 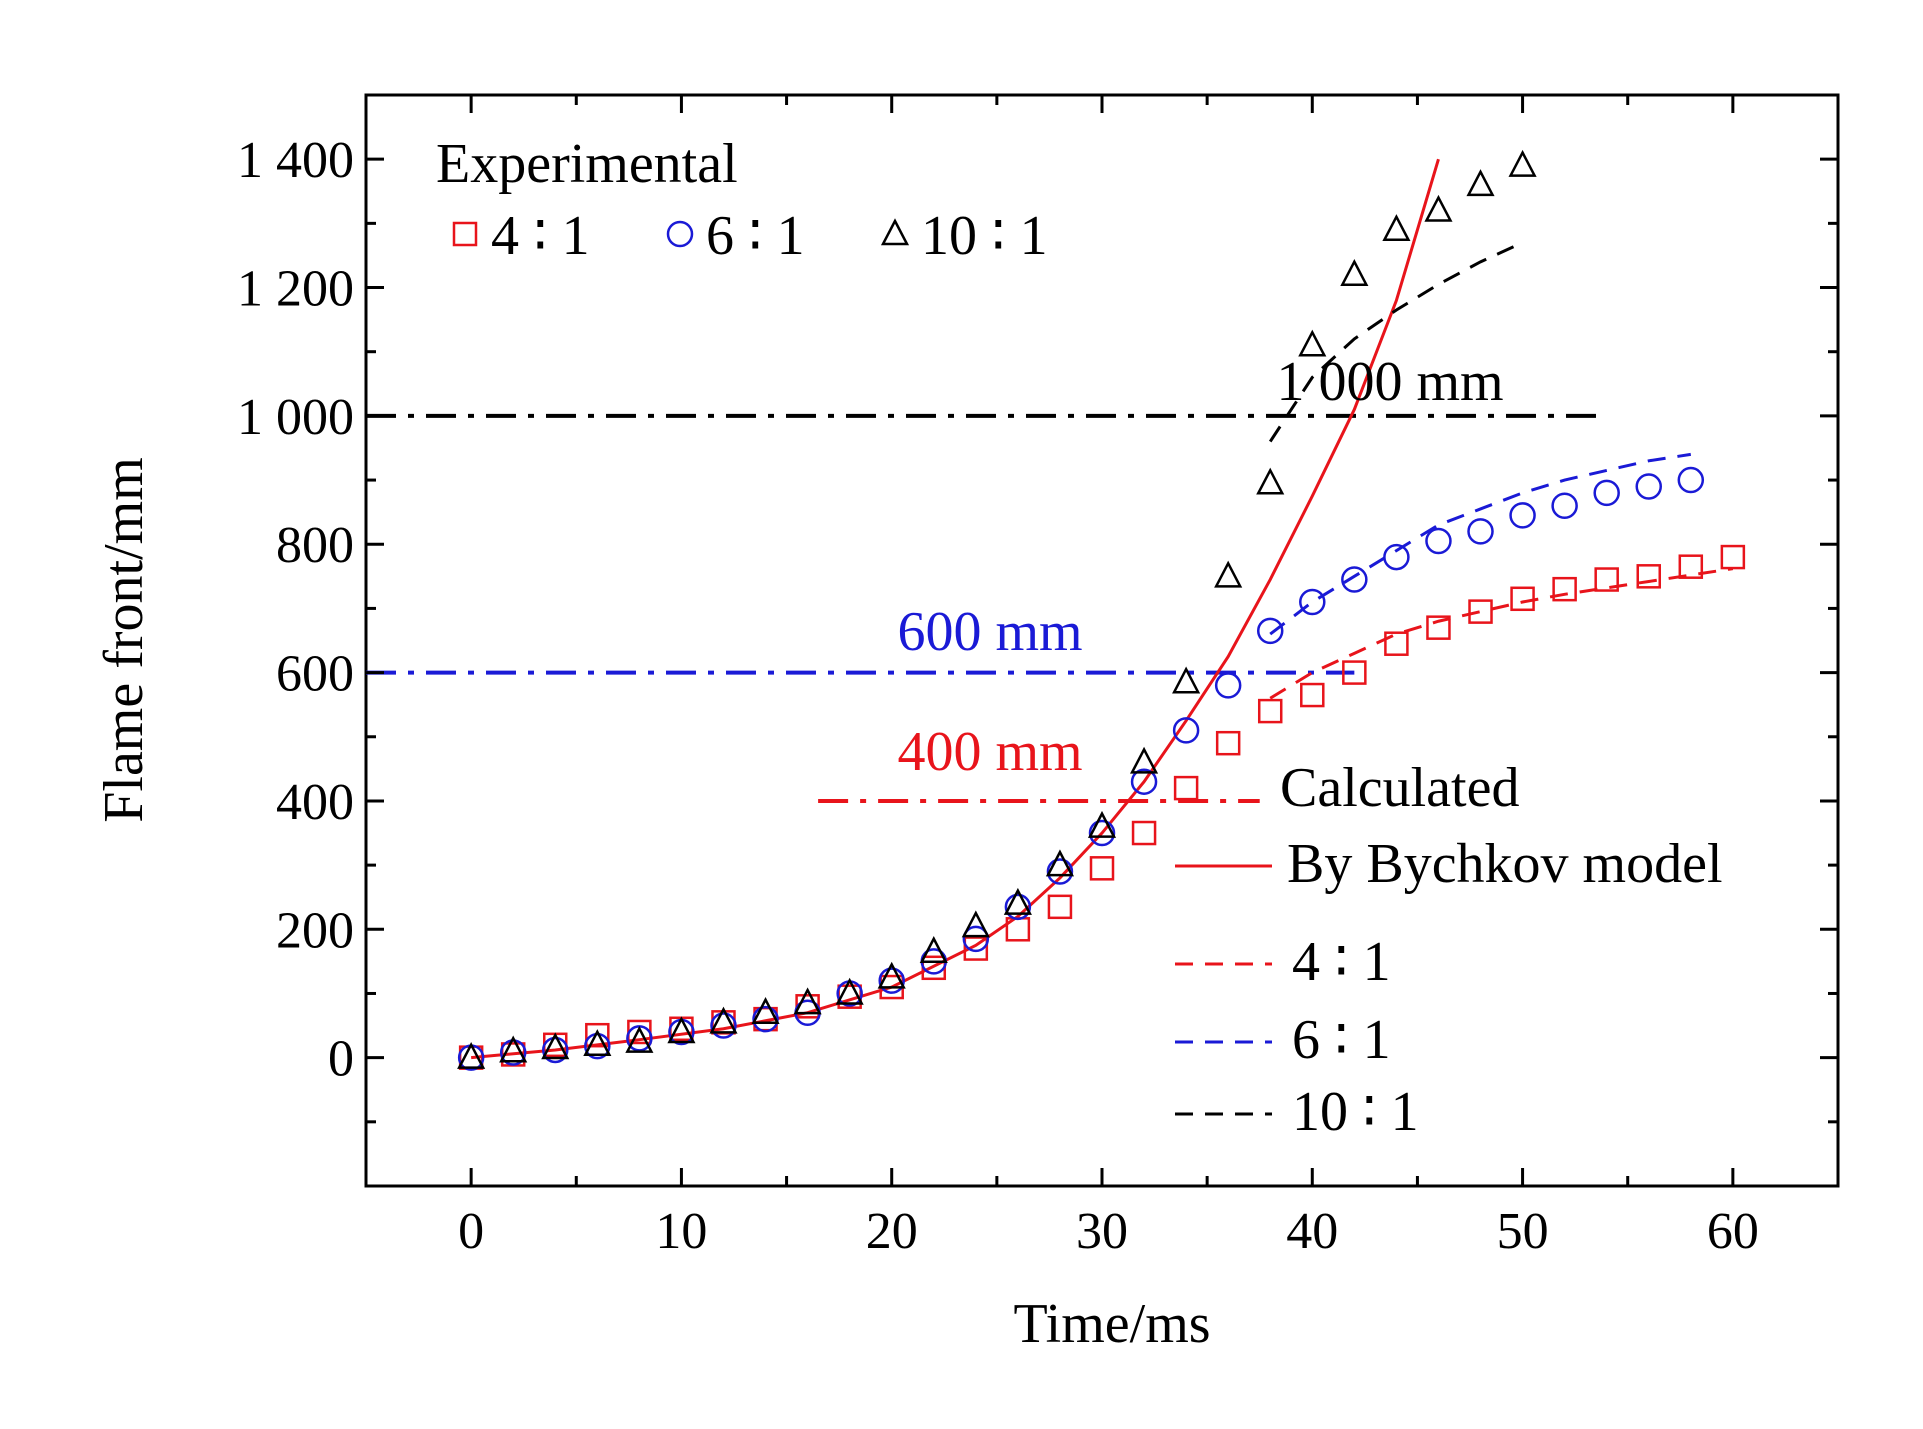 What do you see at coordinates (124, 640) in the screenshot?
I see `y-axis-label: Flame front/mm` at bounding box center [124, 640].